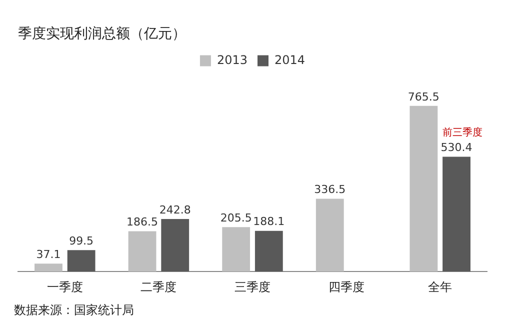 This screenshot has height=330, width=505. What do you see at coordinates (424, 97) in the screenshot?
I see `data-label: 765.5` at bounding box center [424, 97].